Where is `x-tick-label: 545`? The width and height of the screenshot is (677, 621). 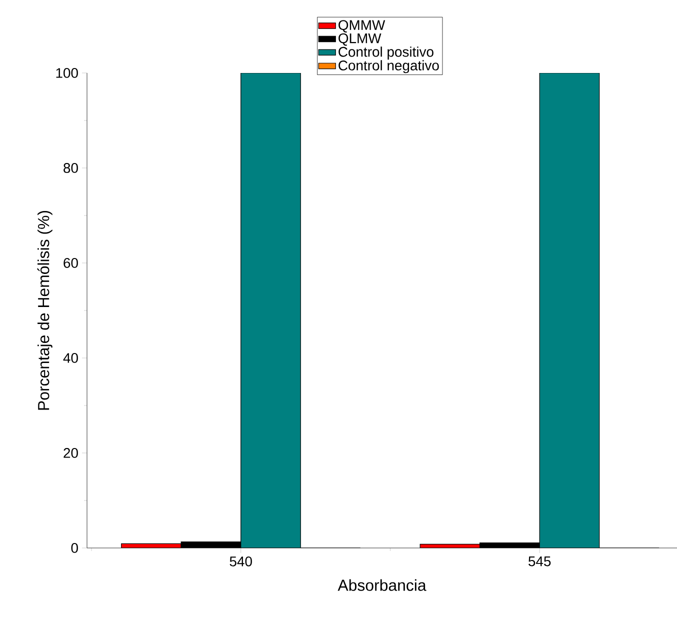 x-tick-label: 545 is located at coordinates (539, 561).